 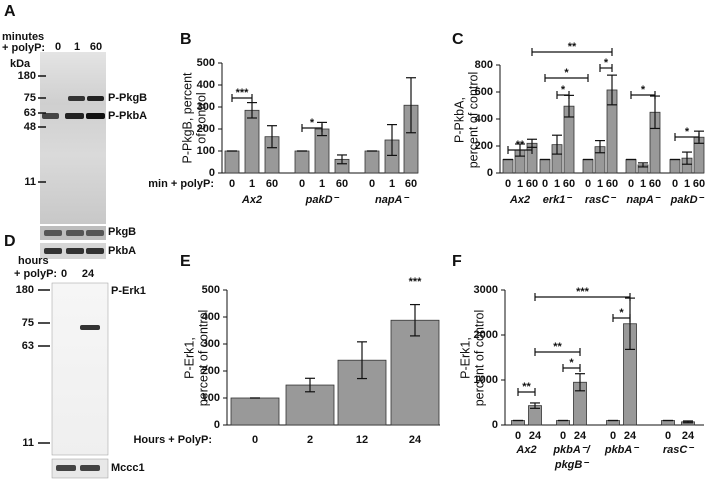 What do you see at coordinates (484, 92) in the screenshot?
I see `y-tick-label: 600` at bounding box center [484, 92].